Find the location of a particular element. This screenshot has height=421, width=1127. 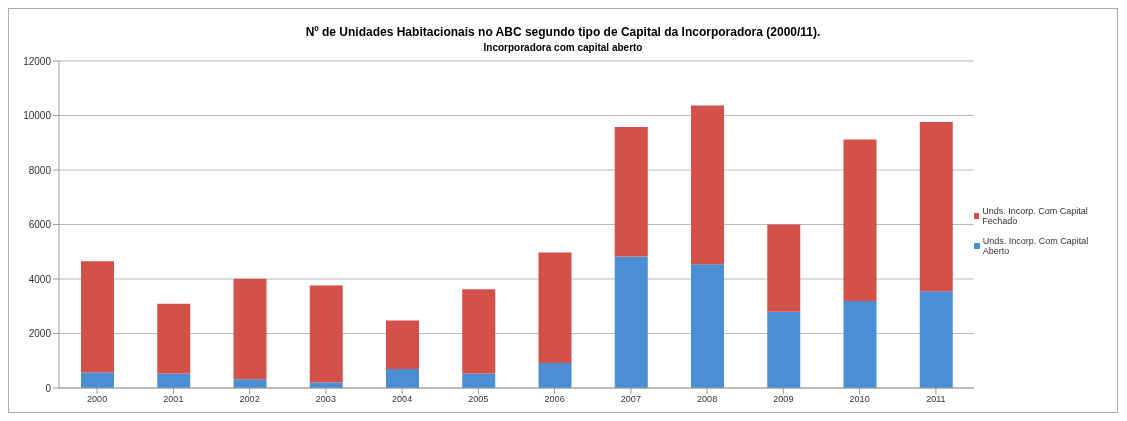

y-tick-label: 2000 is located at coordinates (40, 334).